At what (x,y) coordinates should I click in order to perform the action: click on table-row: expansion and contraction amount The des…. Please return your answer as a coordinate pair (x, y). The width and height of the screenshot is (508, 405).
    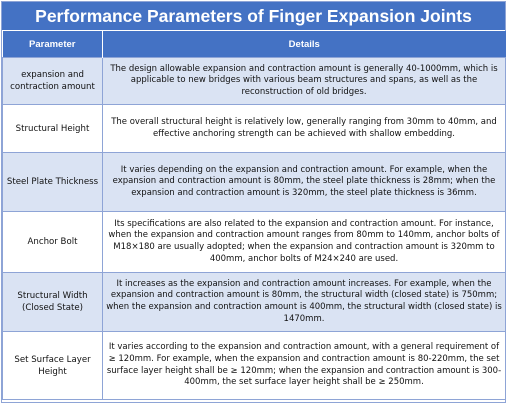
    Looking at the image, I should click on (254, 81).